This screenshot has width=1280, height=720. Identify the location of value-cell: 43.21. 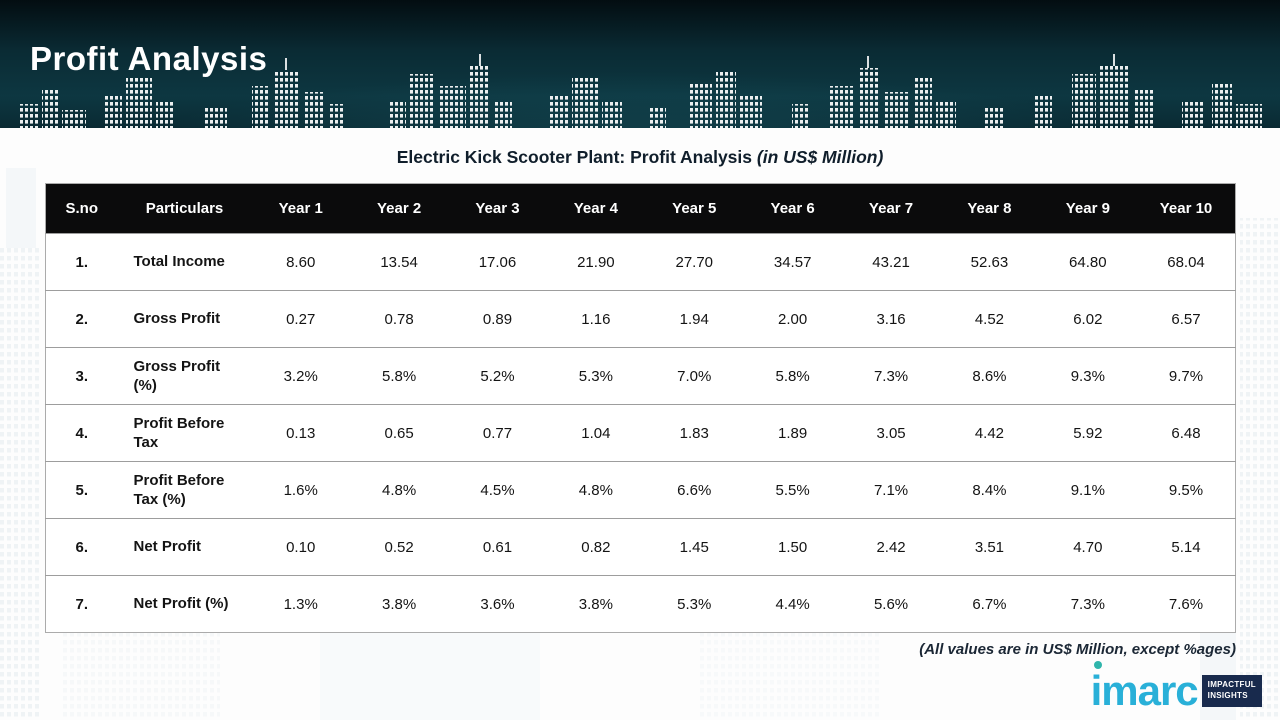
(891, 262).